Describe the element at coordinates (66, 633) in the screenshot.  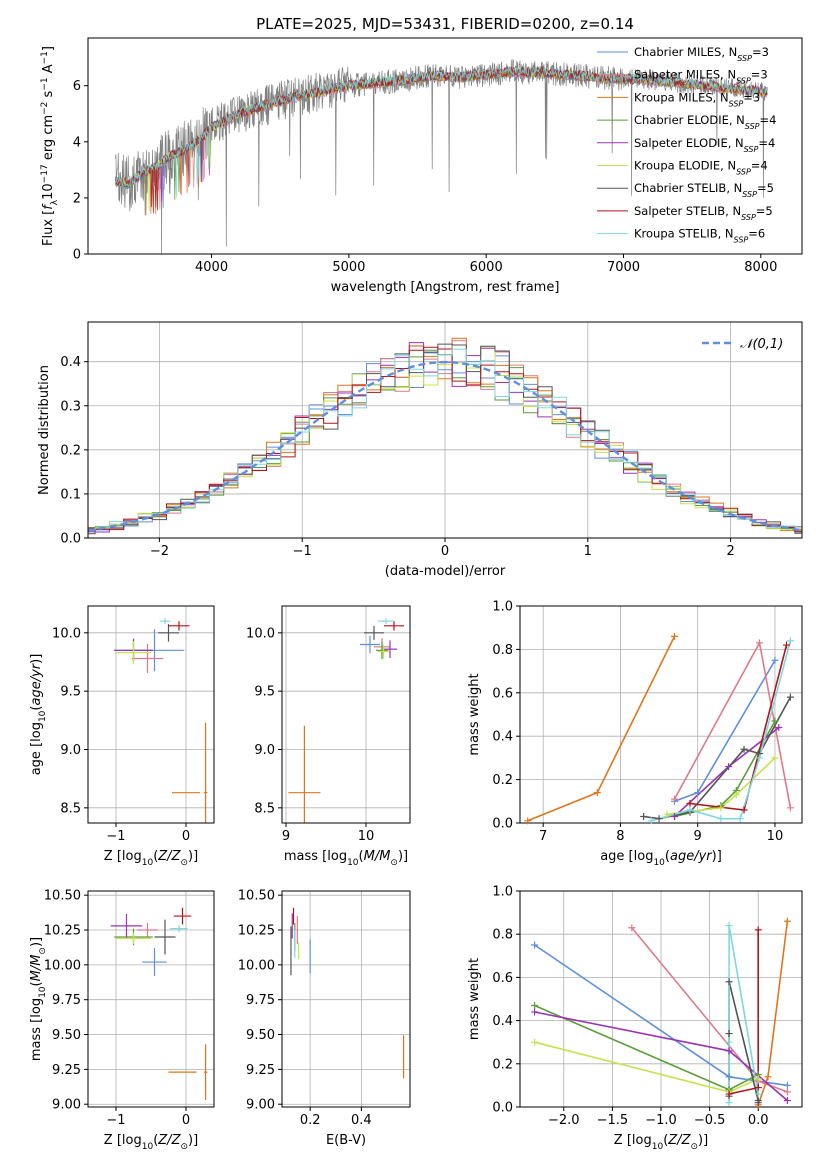
I see `y-tick-label: 10.0` at that location.